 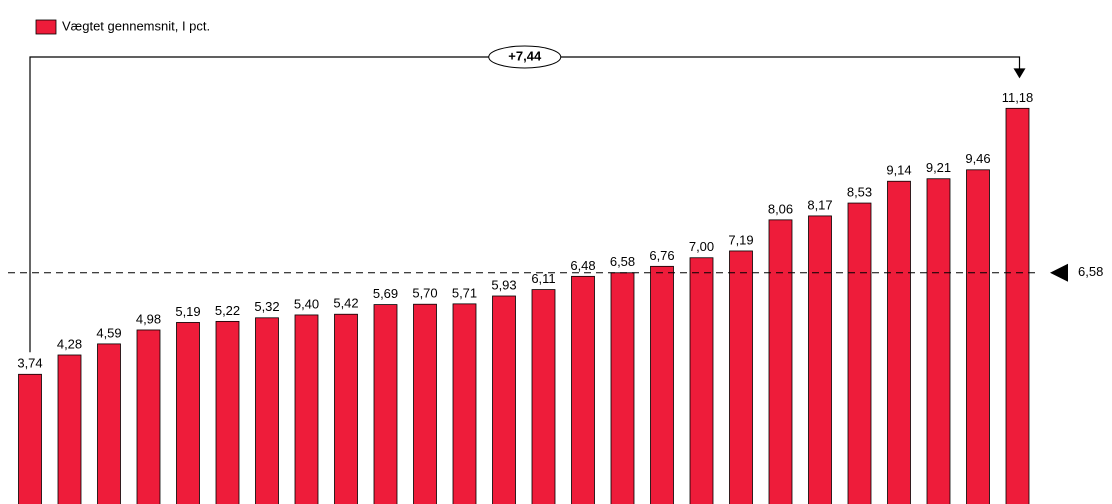 What do you see at coordinates (898, 170) in the screenshot?
I see `data-label: 9,14` at bounding box center [898, 170].